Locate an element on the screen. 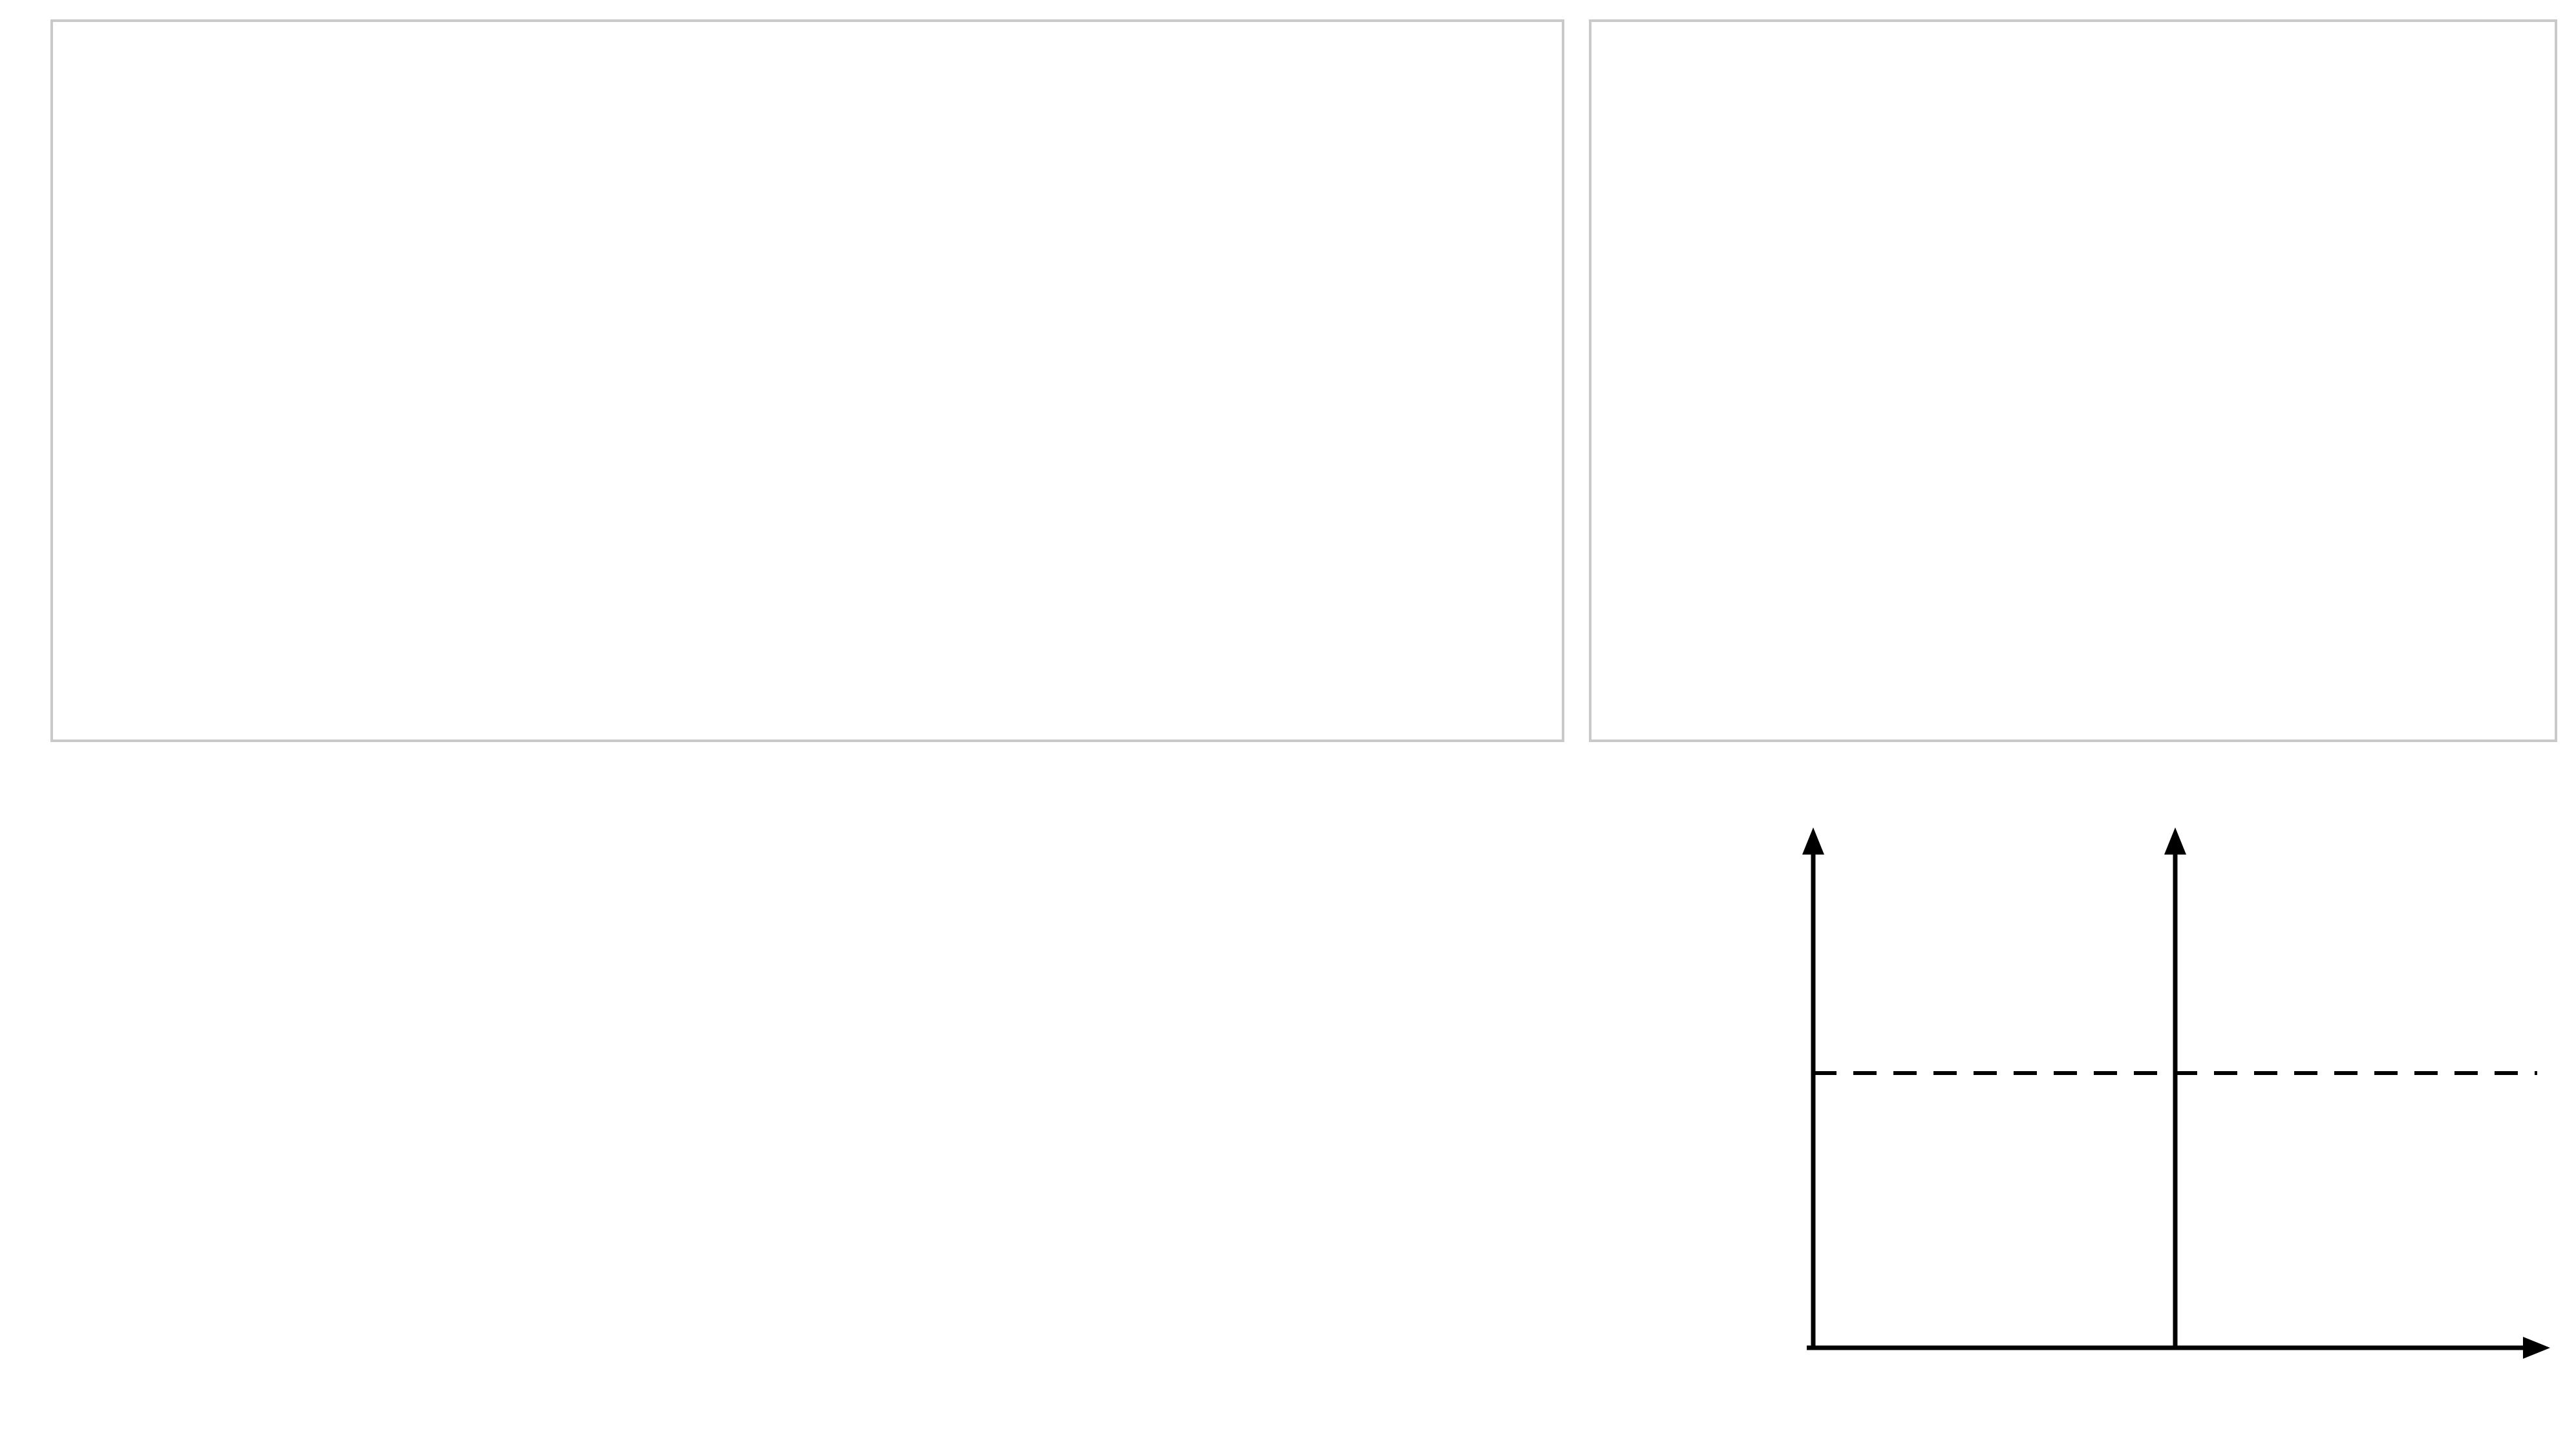  dos-chart-ceco-a is located at coordinates (1205, 386).